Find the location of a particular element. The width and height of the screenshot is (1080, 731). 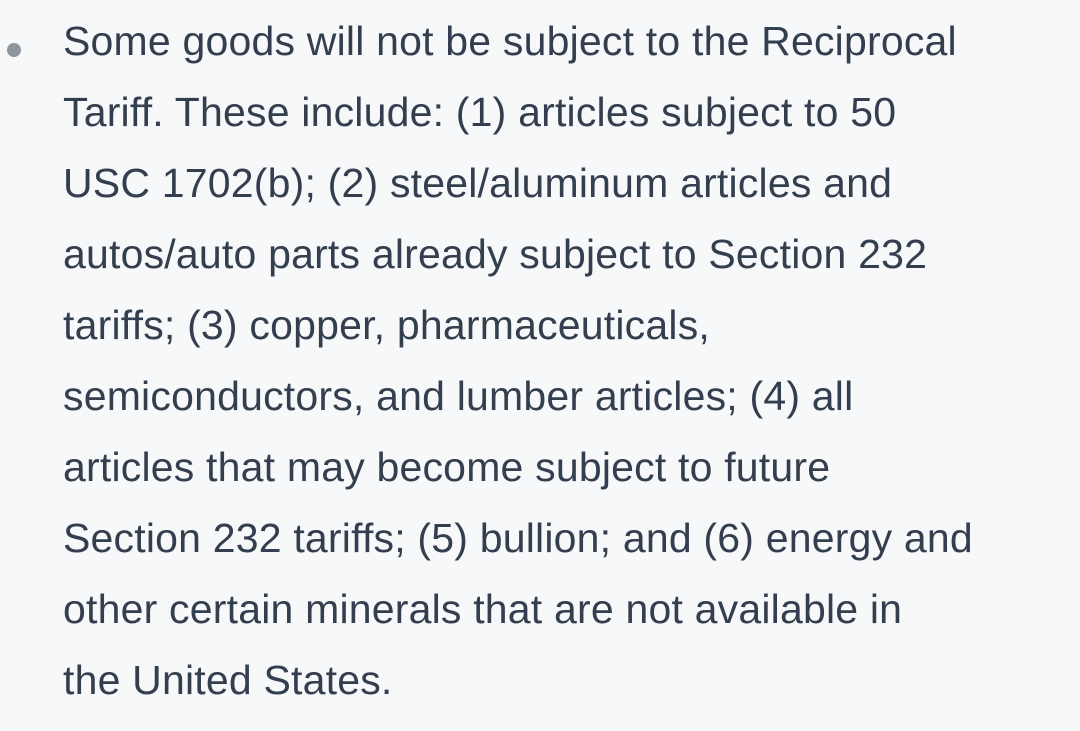

bullet-dot-icon is located at coordinates (14, 50).